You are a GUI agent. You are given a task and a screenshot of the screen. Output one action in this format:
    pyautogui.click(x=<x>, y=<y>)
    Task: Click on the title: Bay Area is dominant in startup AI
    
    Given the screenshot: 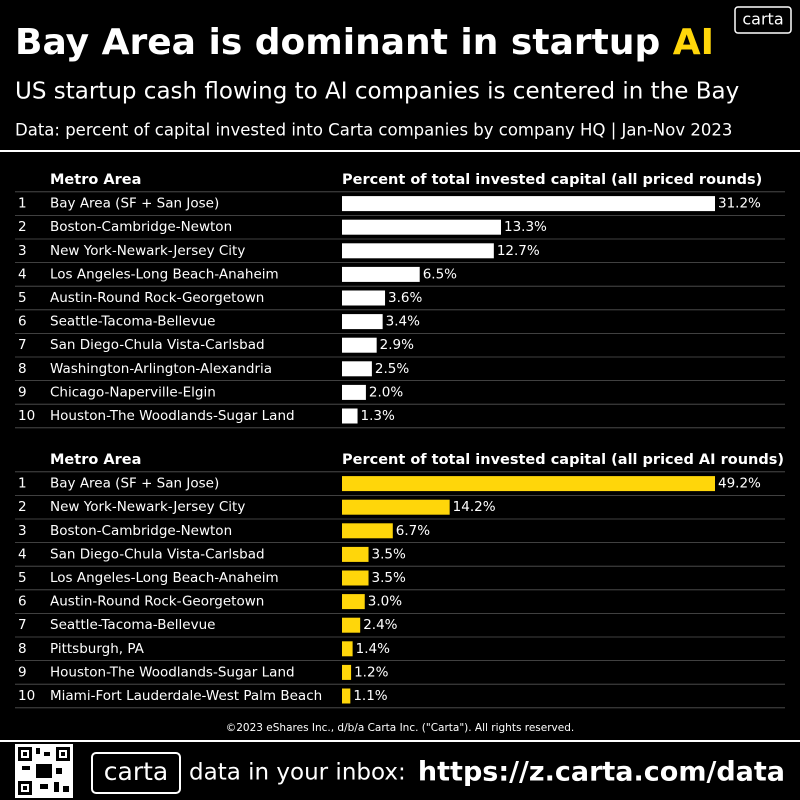 What is the action you would take?
    pyautogui.click(x=364, y=42)
    